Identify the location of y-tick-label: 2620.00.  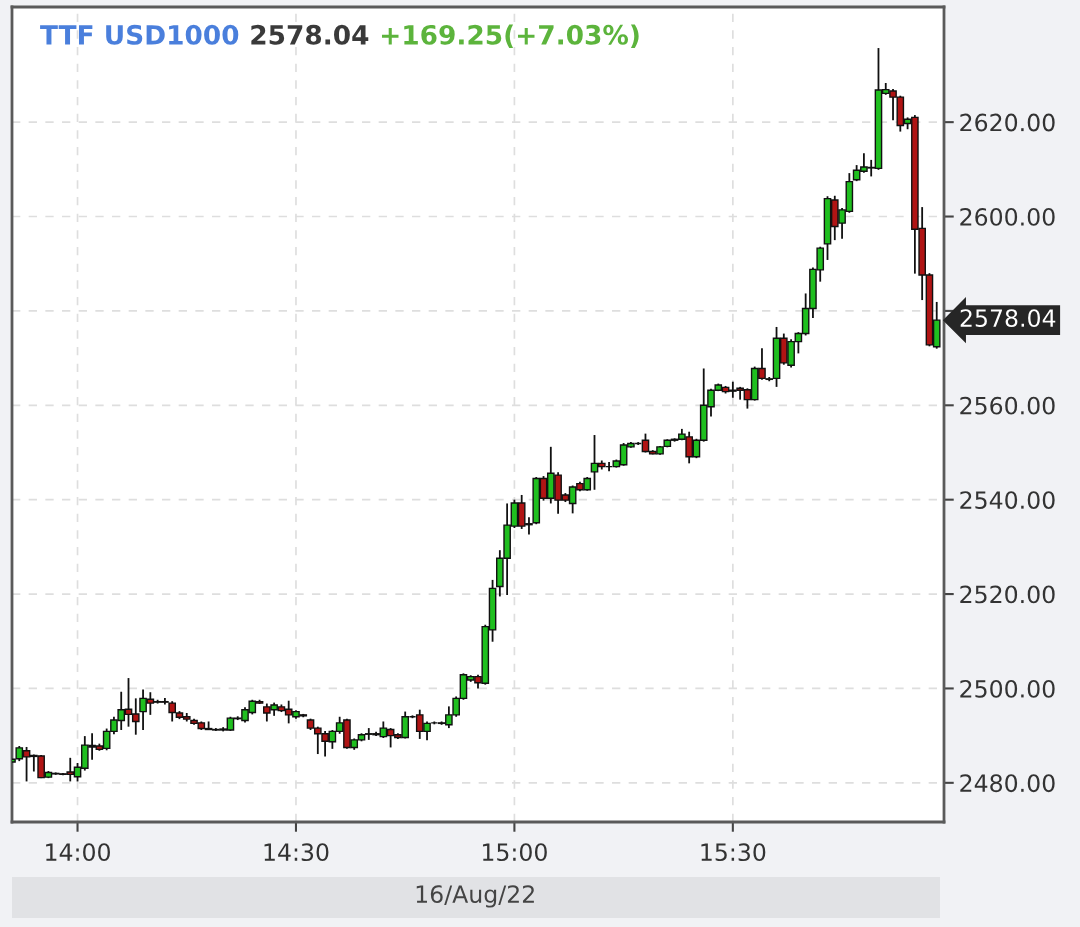
(1007, 122).